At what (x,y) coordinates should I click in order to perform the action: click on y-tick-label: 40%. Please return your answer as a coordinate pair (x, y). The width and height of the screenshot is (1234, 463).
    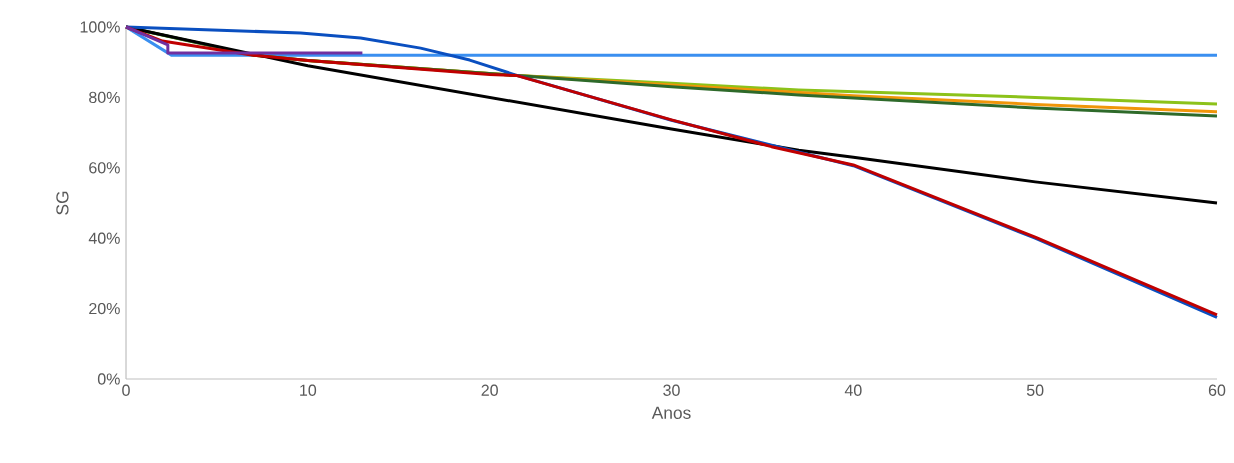
    Looking at the image, I should click on (104, 238).